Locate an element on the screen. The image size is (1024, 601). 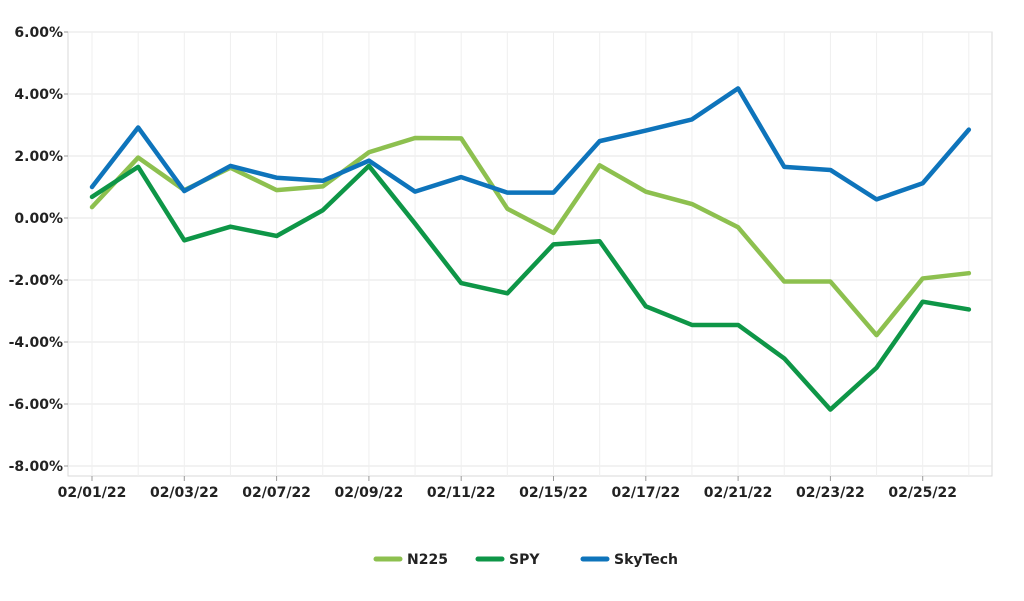
y-tick-label: -4.00% is located at coordinates (36, 343).